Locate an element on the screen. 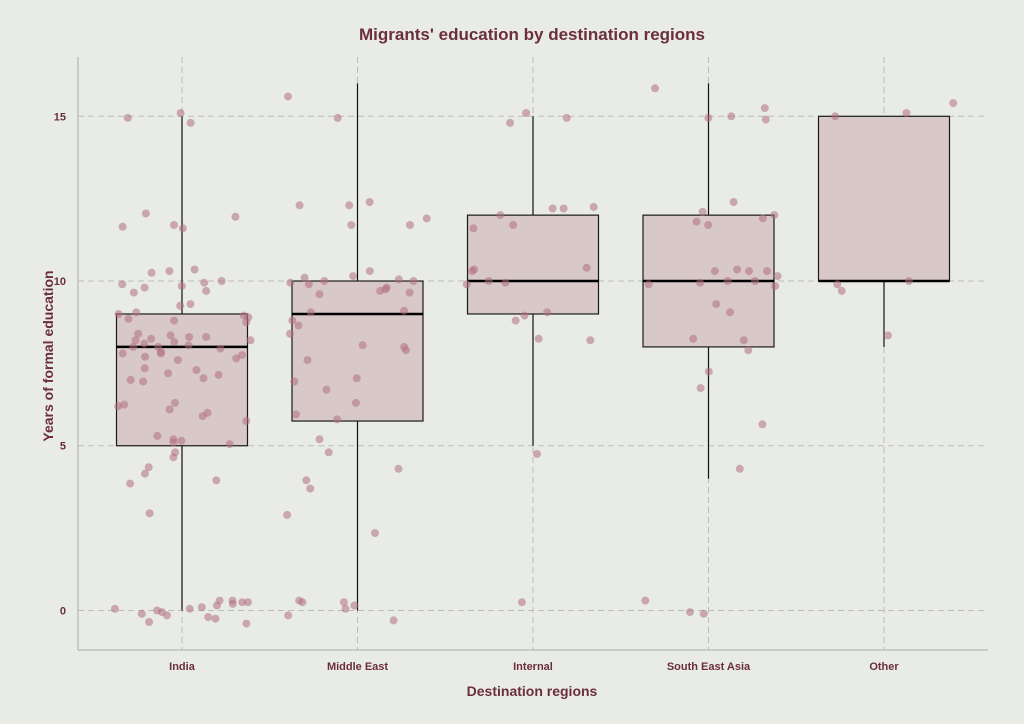  y-tick-label: 10 is located at coordinates (60, 282).